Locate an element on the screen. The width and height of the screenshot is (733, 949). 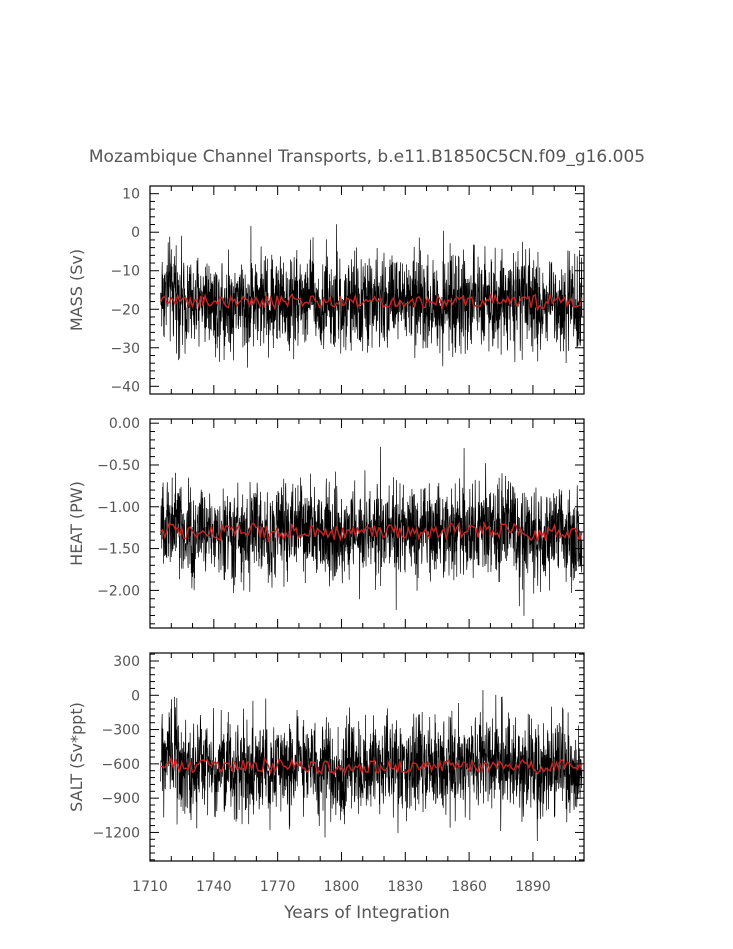
x-tick-label: 1710 is located at coordinates (150, 887).